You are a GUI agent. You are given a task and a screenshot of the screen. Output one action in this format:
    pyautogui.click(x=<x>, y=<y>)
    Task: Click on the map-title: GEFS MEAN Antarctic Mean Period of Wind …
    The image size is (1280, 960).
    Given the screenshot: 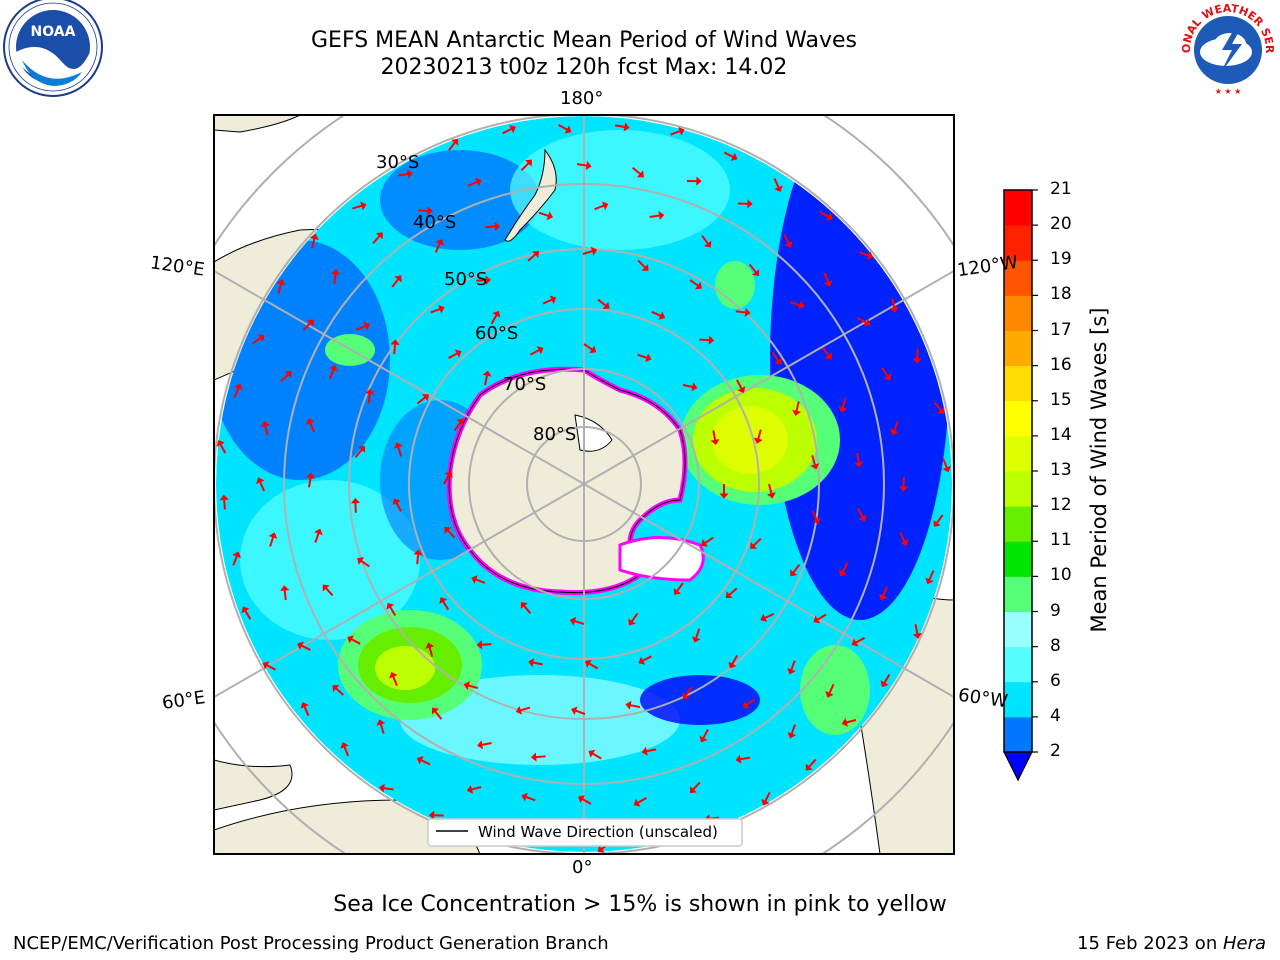 What is the action you would take?
    pyautogui.click(x=584, y=40)
    